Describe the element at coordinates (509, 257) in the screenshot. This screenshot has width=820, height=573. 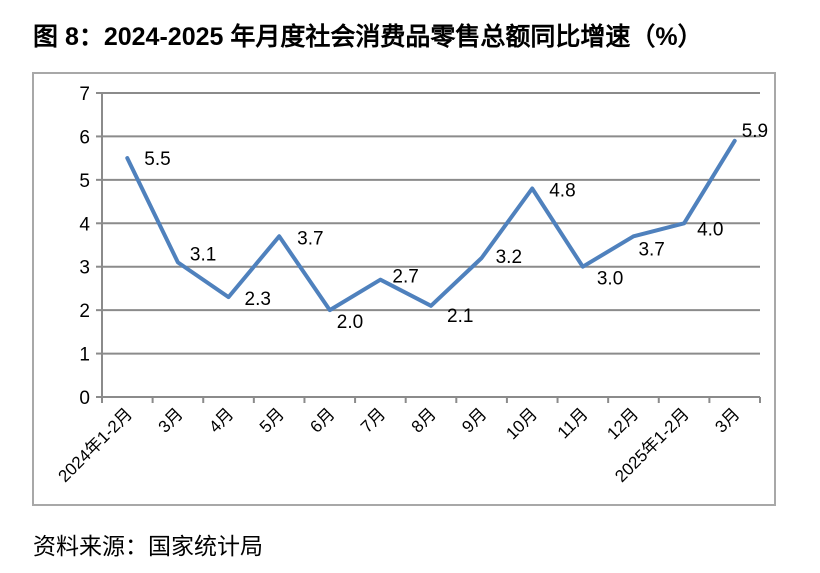
I see `data-label-7: 3.2` at that location.